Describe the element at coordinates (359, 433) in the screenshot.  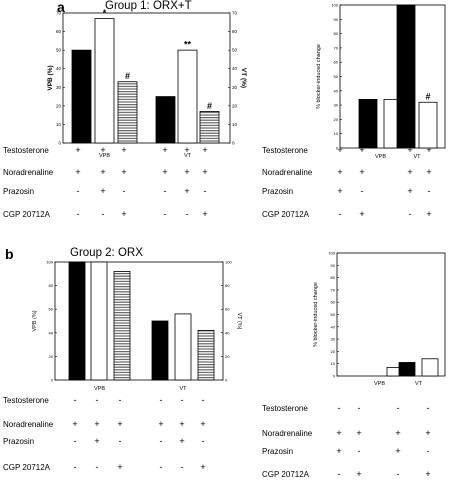
I see `b_right-treatment-cell-1-1: +` at that location.